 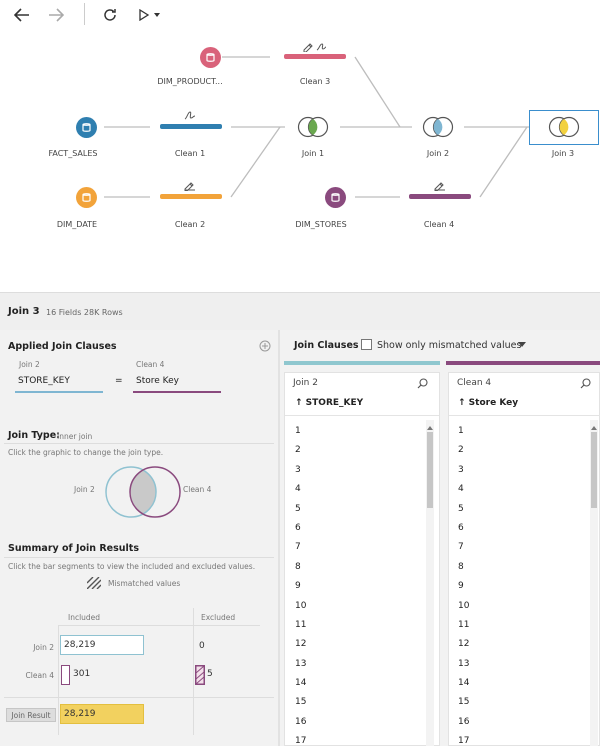 What do you see at coordinates (86, 197) in the screenshot?
I see `dim-date-node` at bounding box center [86, 197].